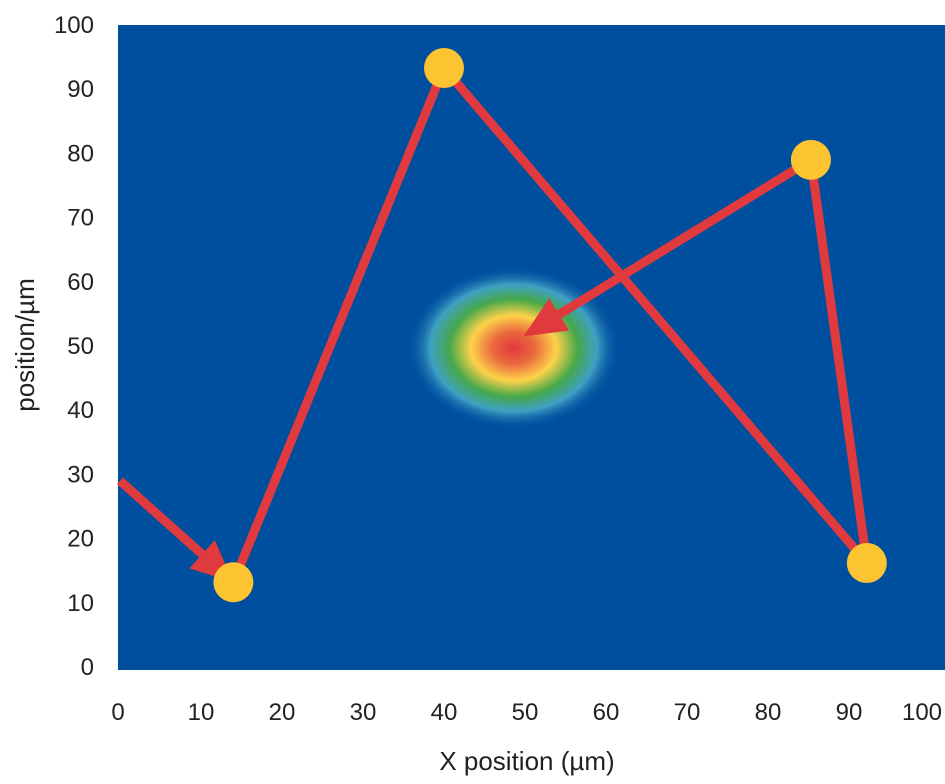 This screenshot has width=945, height=784. What do you see at coordinates (80, 410) in the screenshot?
I see `y-tick-label: 40` at bounding box center [80, 410].